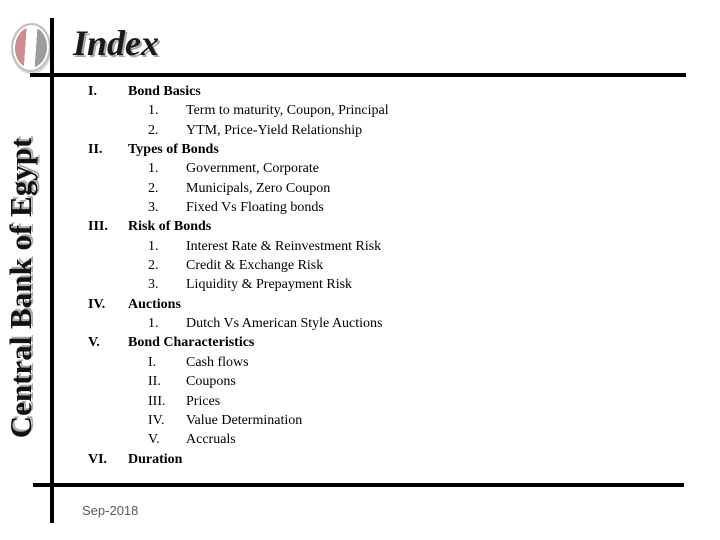 This screenshot has width=720, height=540. I want to click on subitem-text: Interest Rate & Reinvestment Risk, so click(284, 246).